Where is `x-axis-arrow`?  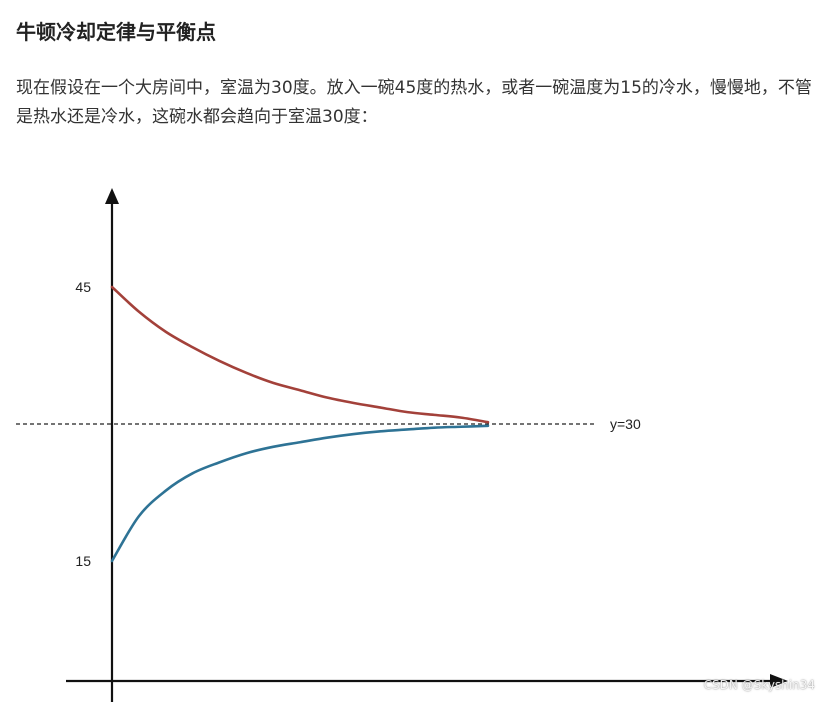
x-axis-arrow is located at coordinates (779, 681).